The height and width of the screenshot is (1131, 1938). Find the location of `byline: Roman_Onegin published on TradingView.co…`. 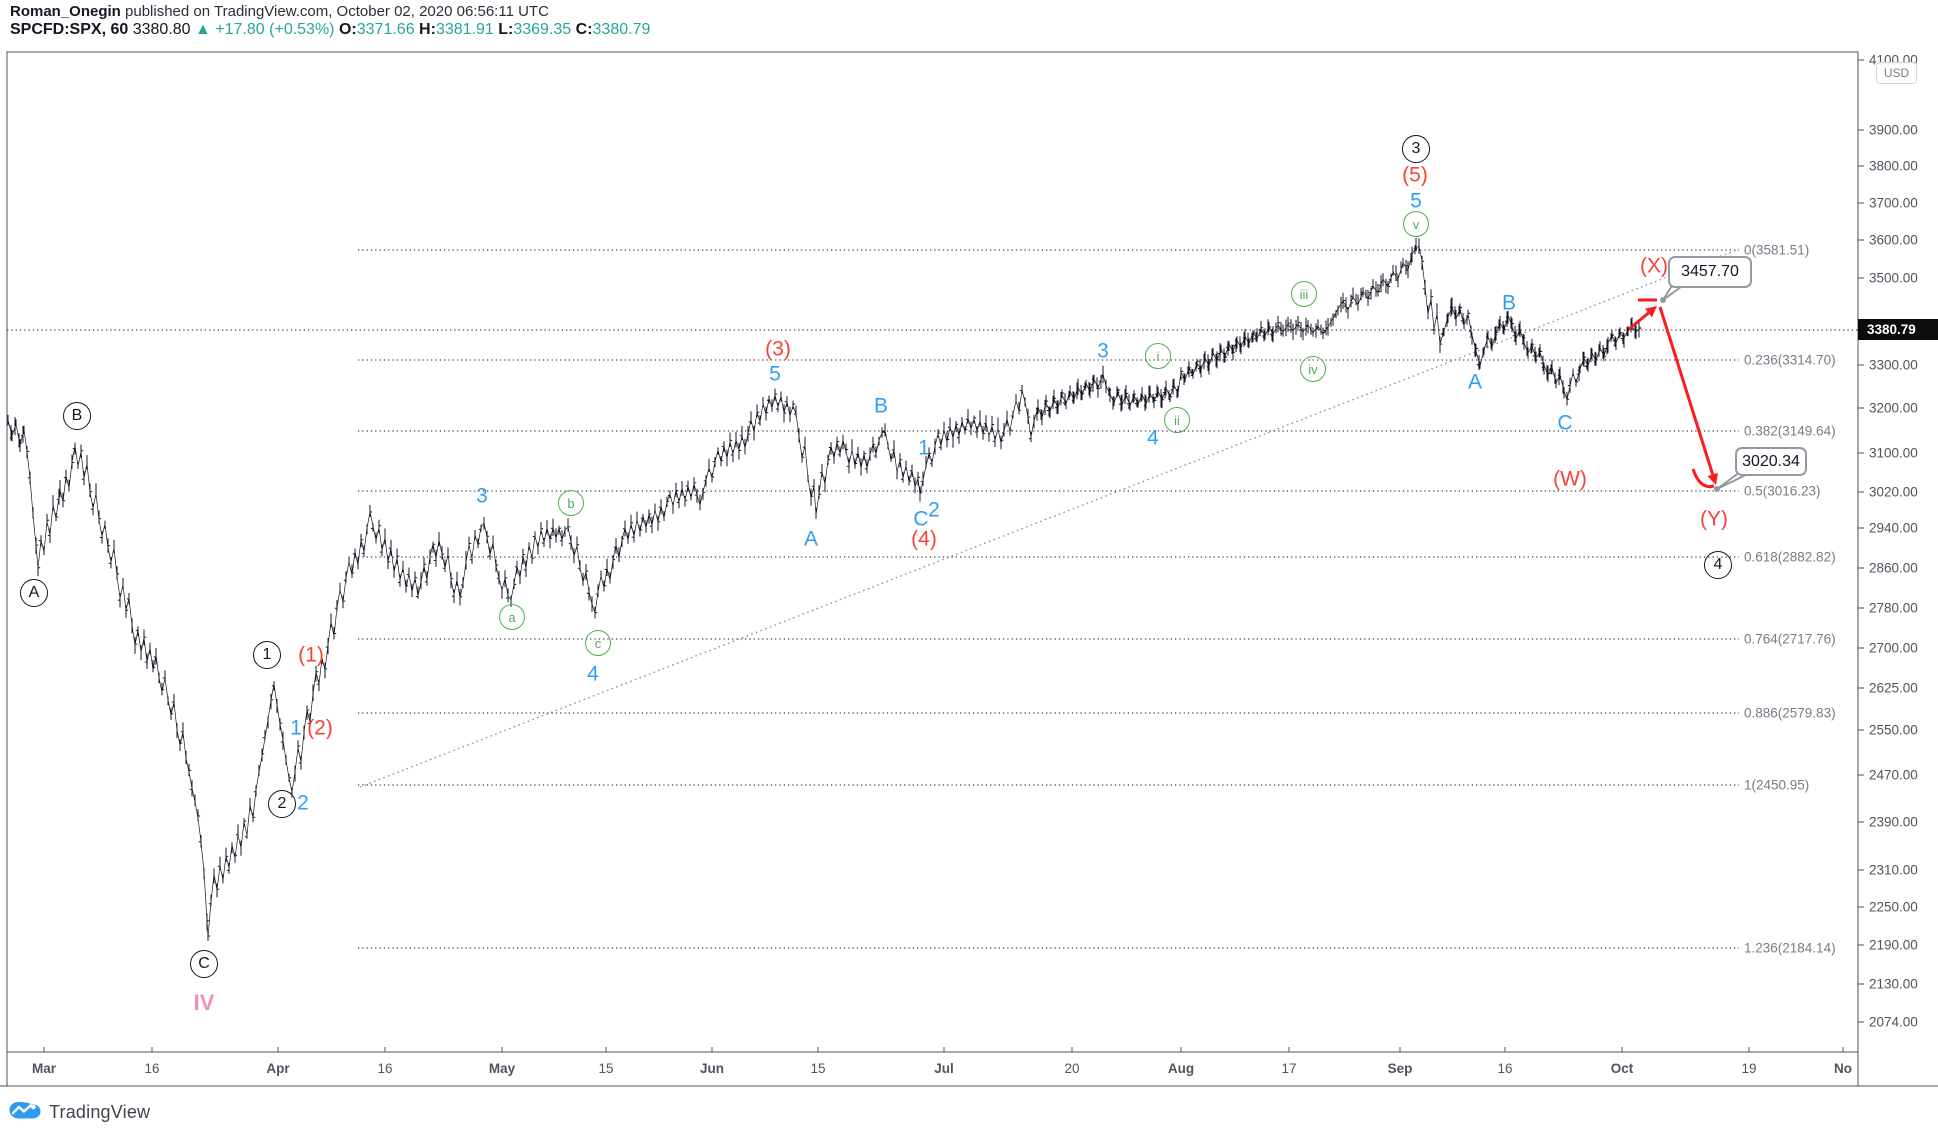

byline: Roman_Onegin published on TradingView.co… is located at coordinates (330, 12).